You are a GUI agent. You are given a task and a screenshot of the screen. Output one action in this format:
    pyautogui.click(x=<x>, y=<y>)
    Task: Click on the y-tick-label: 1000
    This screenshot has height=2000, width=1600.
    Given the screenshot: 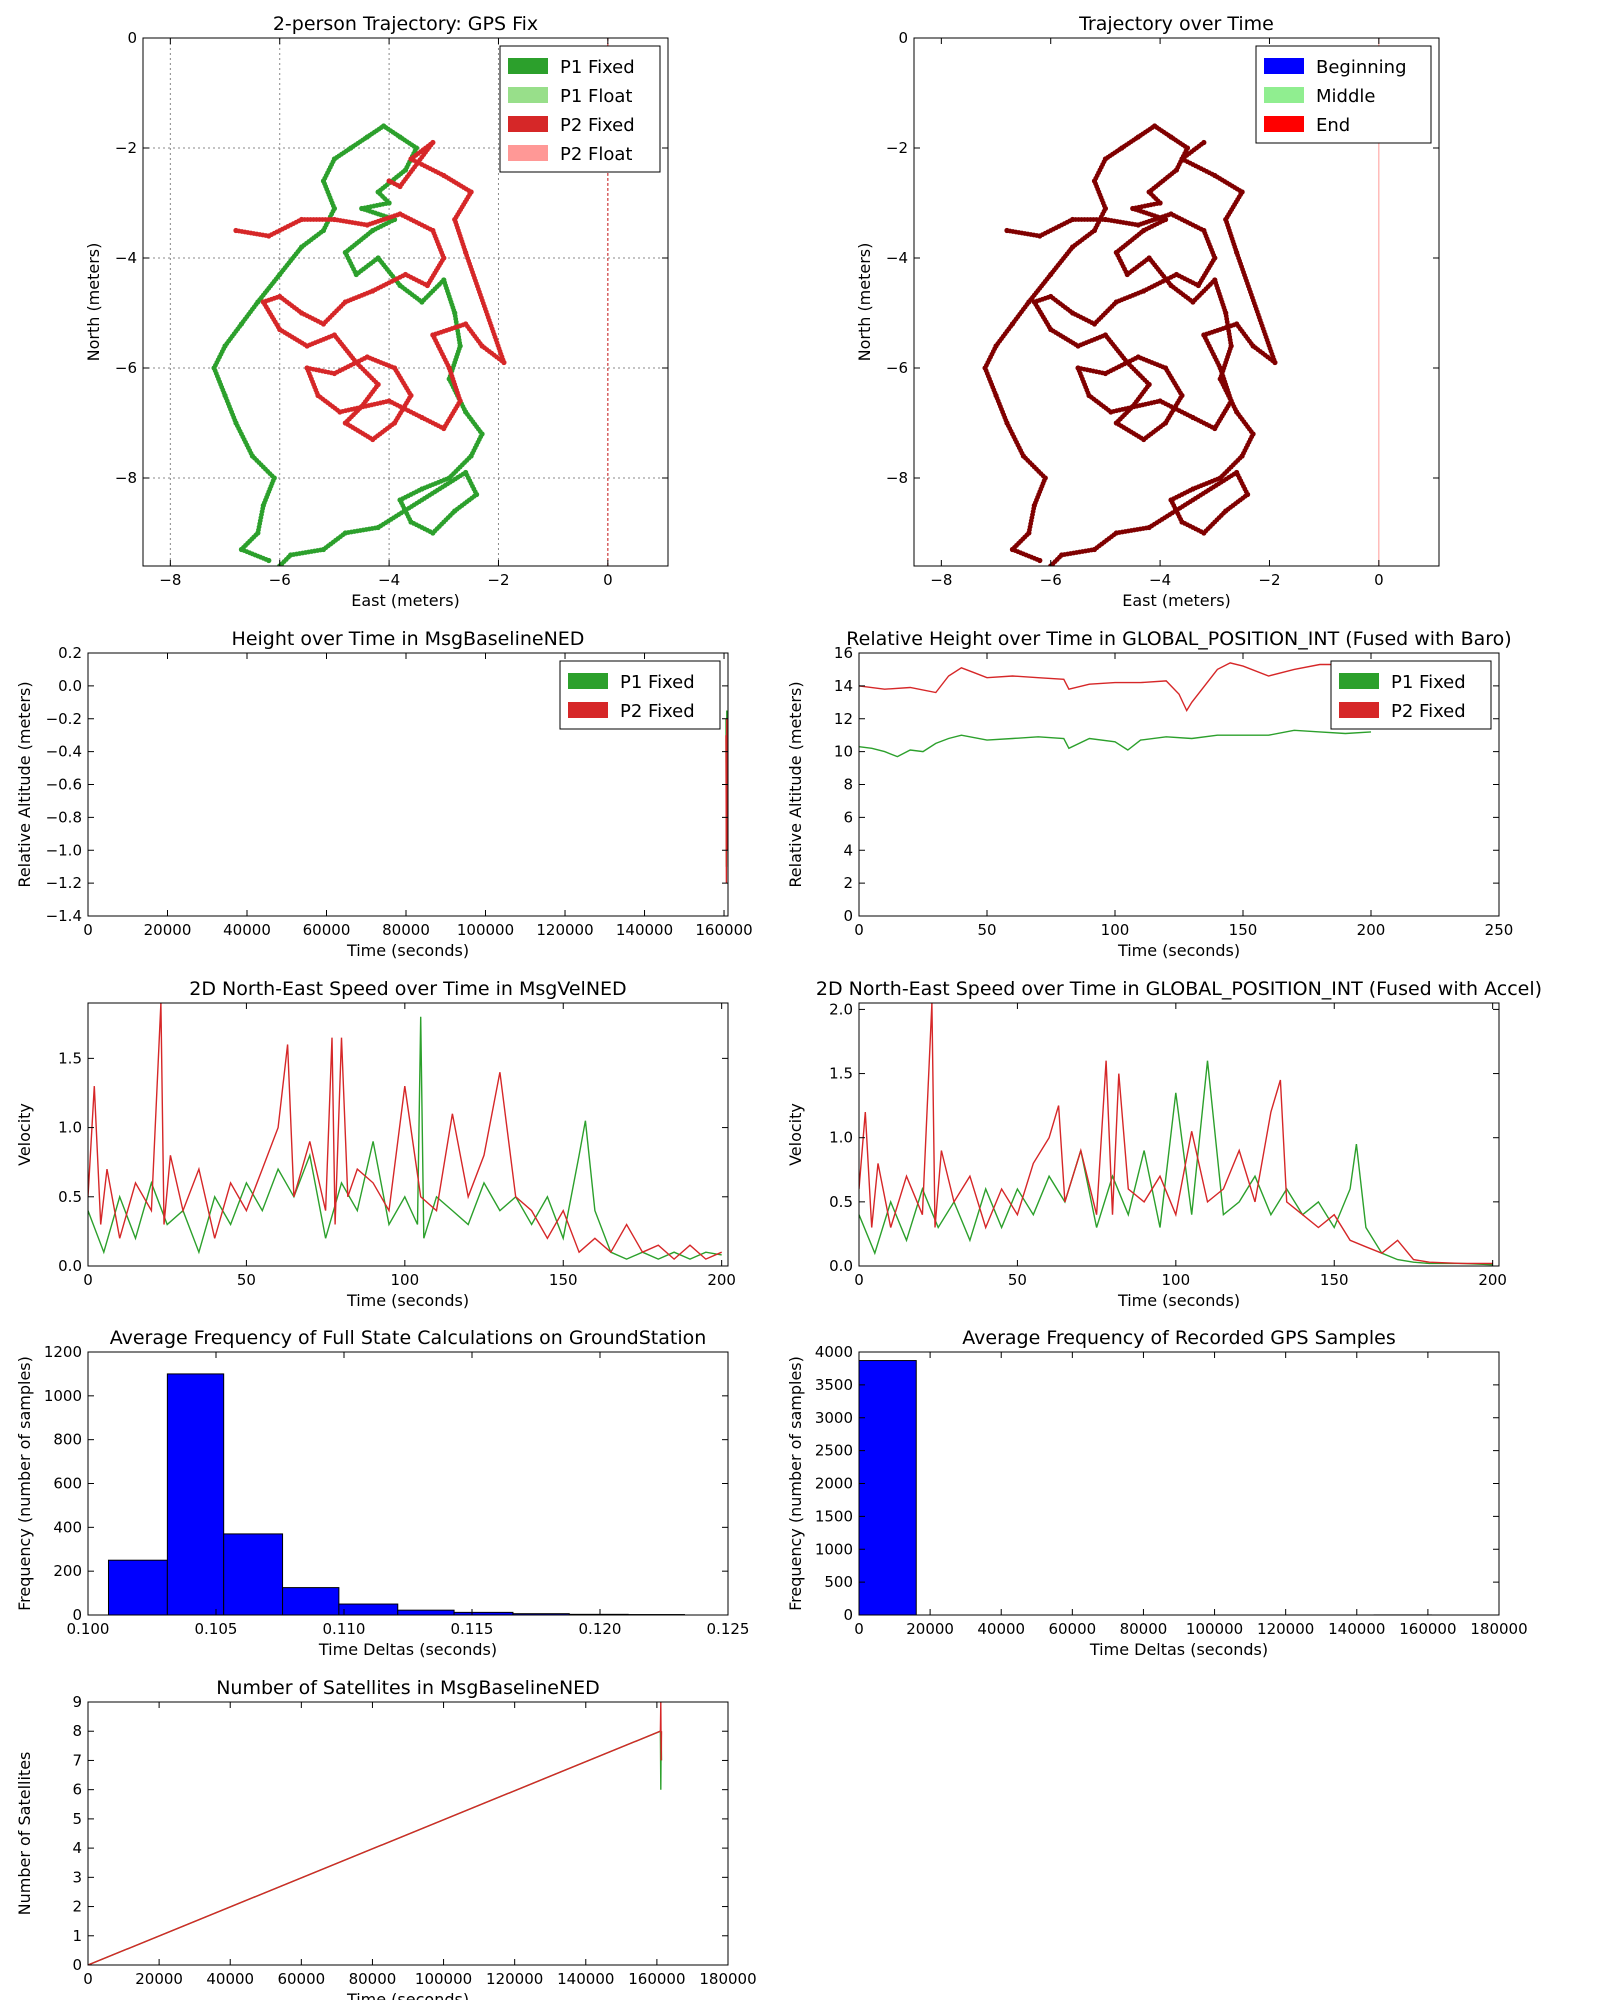 What is the action you would take?
    pyautogui.click(x=834, y=1549)
    